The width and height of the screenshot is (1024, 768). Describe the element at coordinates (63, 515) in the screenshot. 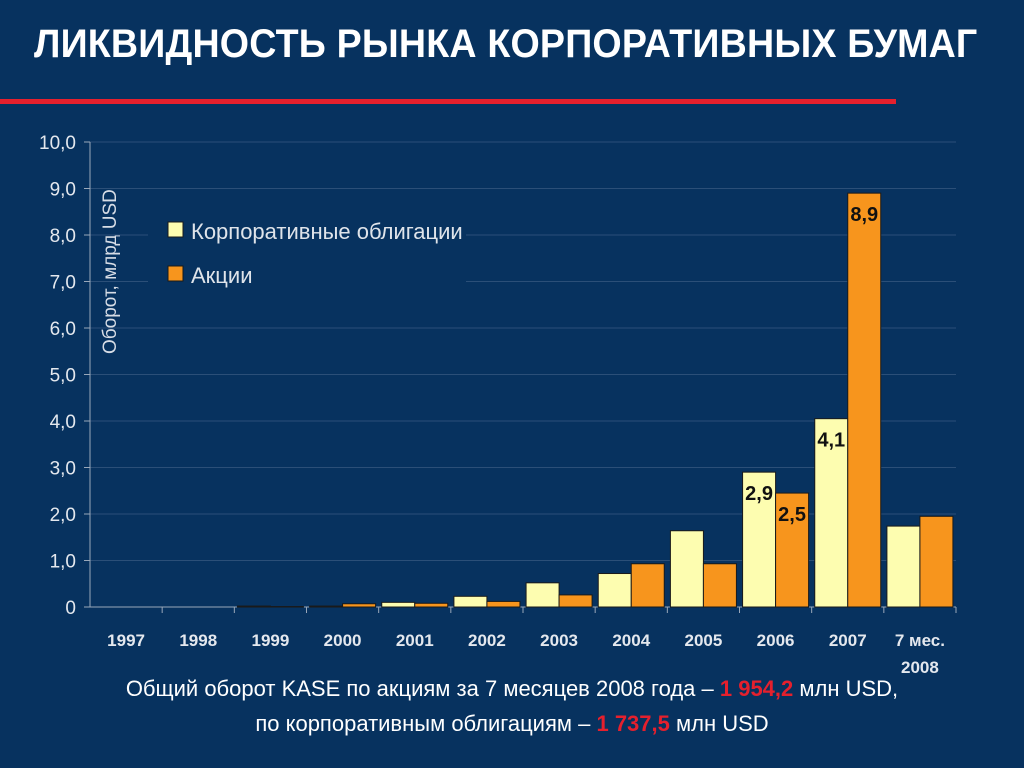

I see `y-tick-label: 2,0` at that location.